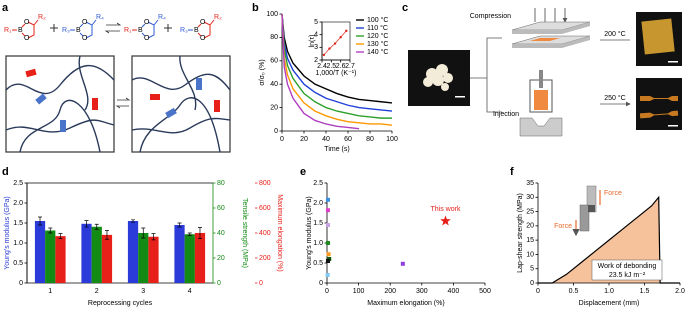 This screenshot has height=316, width=685. What do you see at coordinates (614, 34) in the screenshot?
I see `temperature-label: 200 °C` at bounding box center [614, 34].